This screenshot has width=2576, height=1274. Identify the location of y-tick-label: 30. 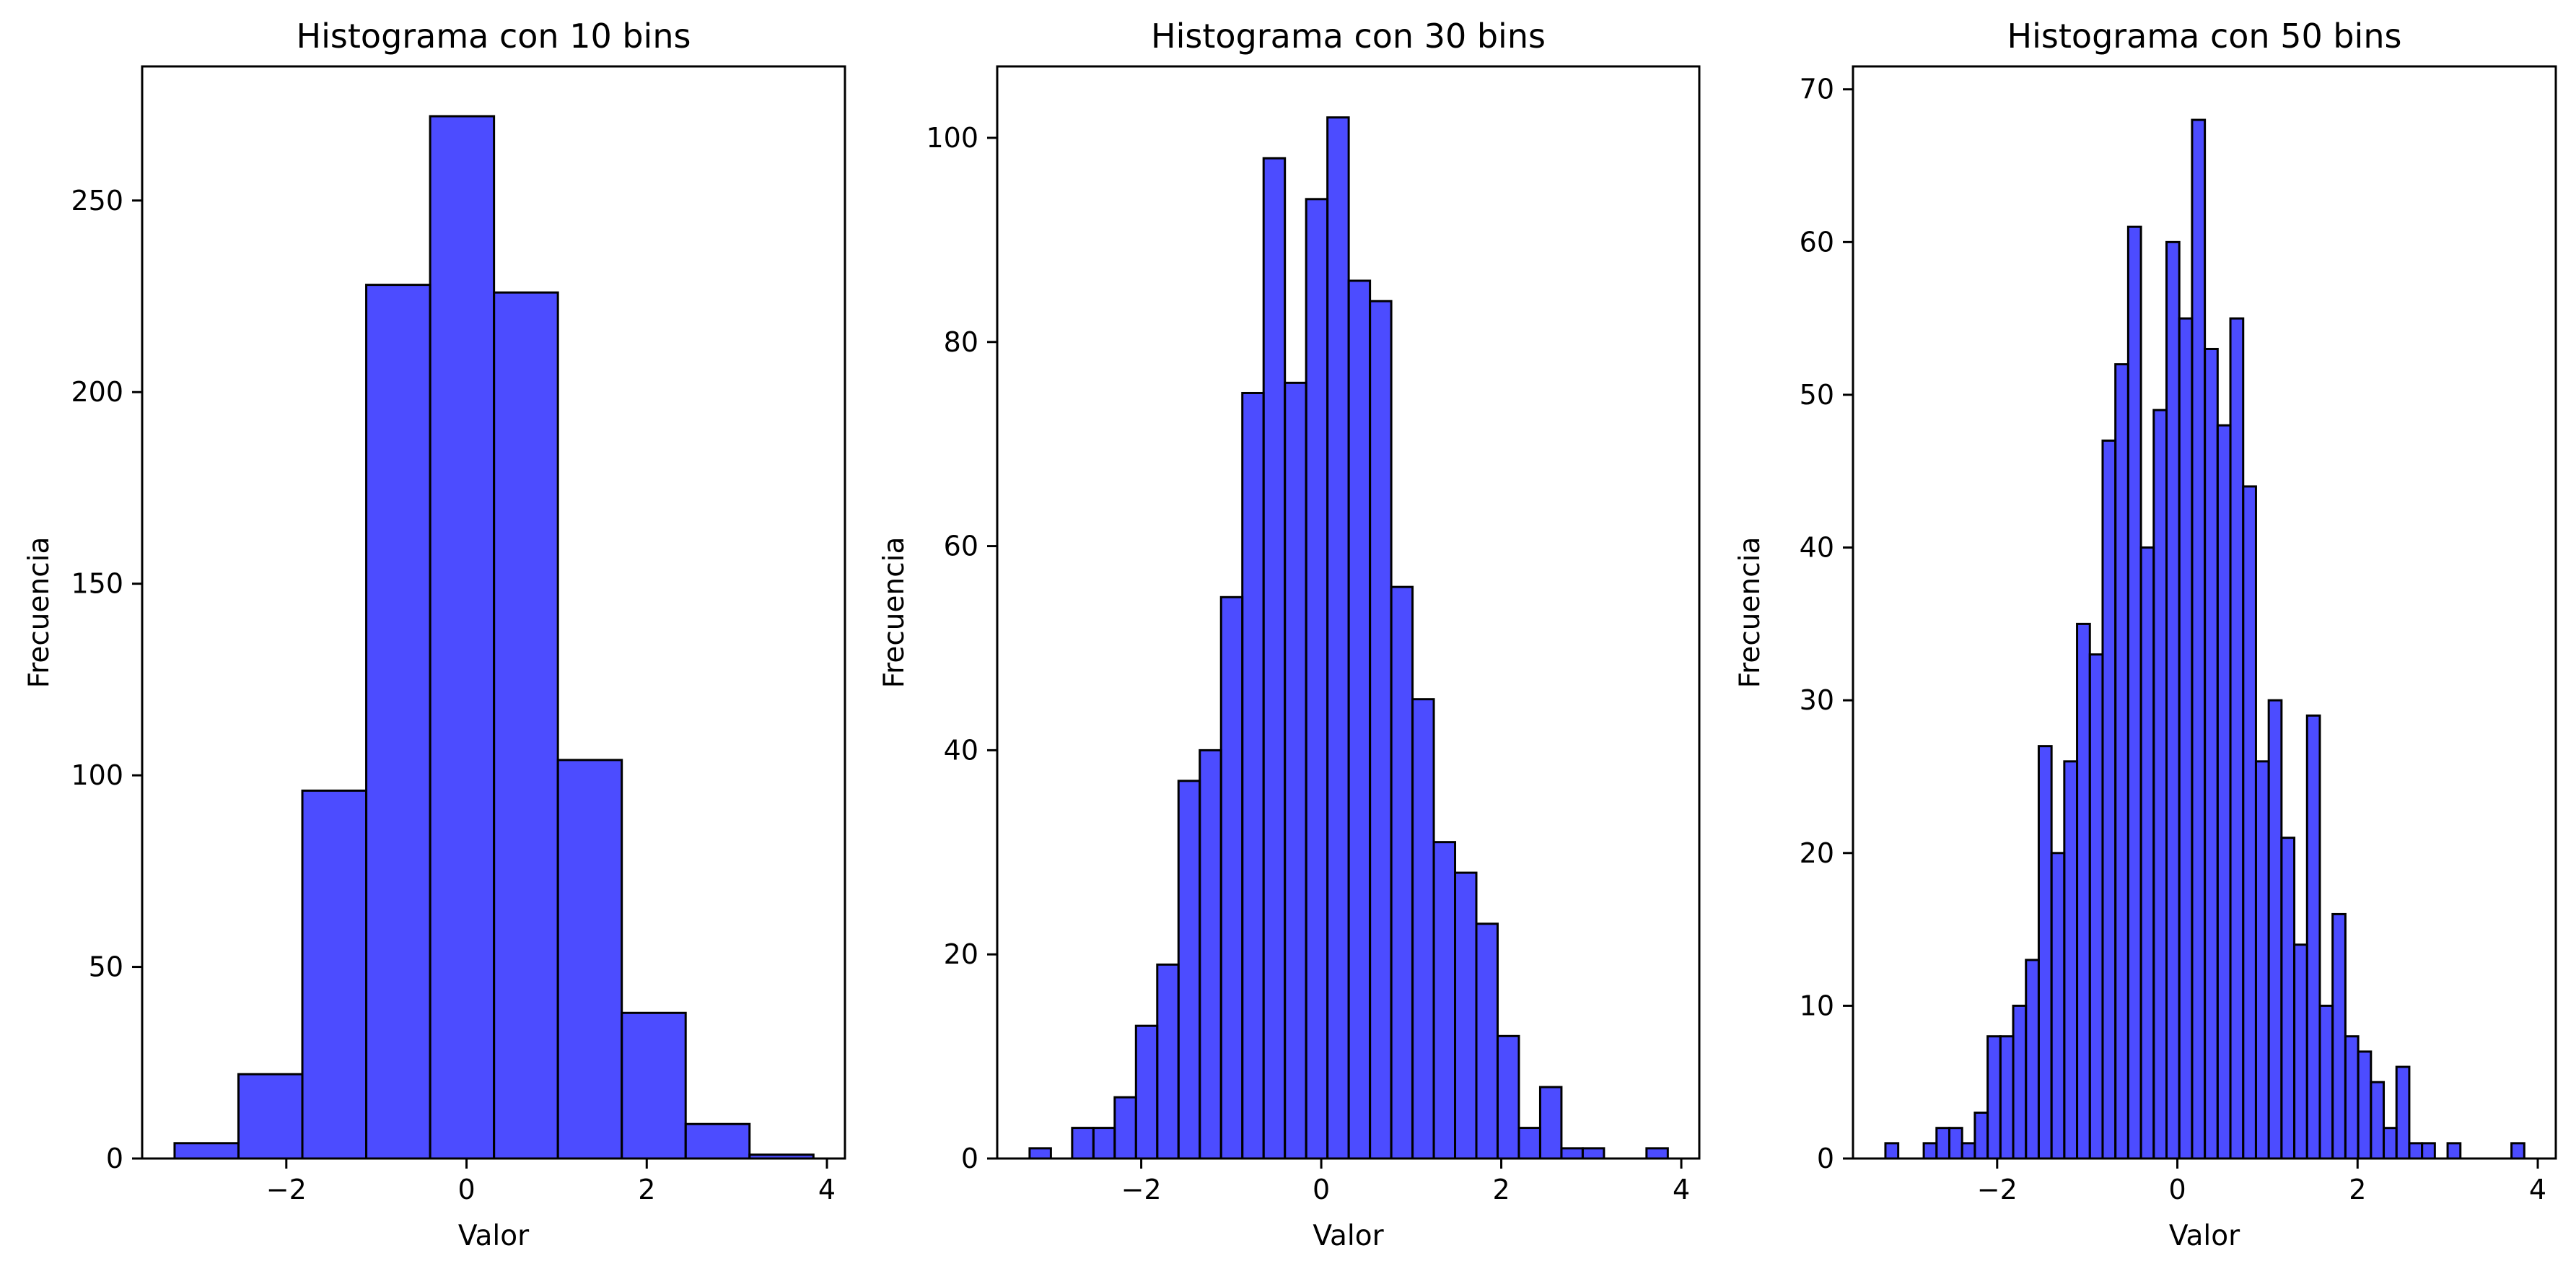
(1817, 700).